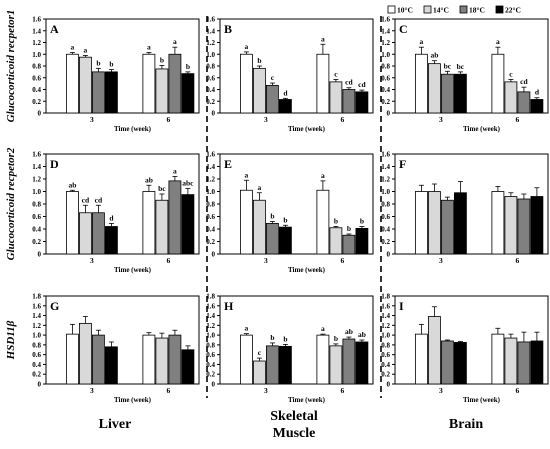 Image resolution: width=550 pixels, height=449 pixels. What do you see at coordinates (122, 340) in the screenshot?
I see `panel-frame-G` at bounding box center [122, 340].